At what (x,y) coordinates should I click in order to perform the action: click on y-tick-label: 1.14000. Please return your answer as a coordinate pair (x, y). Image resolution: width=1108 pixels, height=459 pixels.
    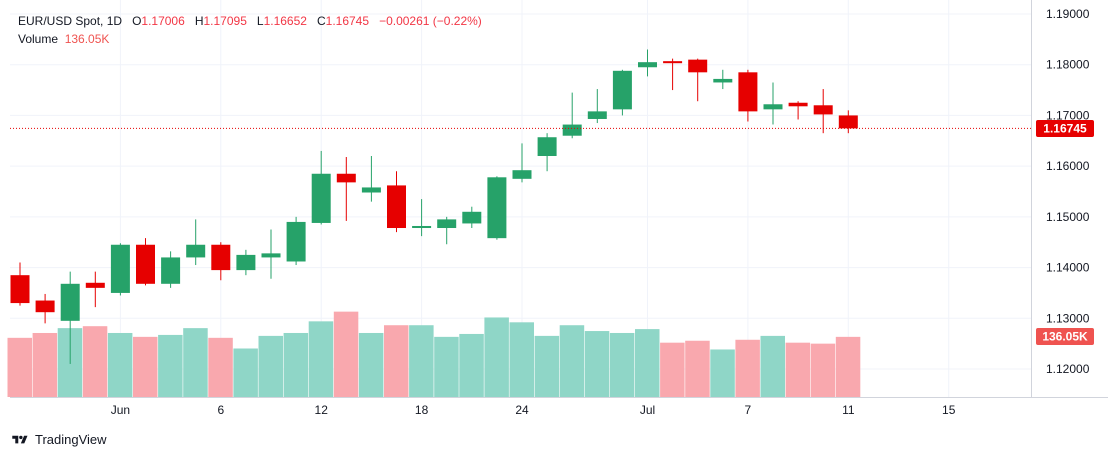
    Looking at the image, I should click on (1068, 268).